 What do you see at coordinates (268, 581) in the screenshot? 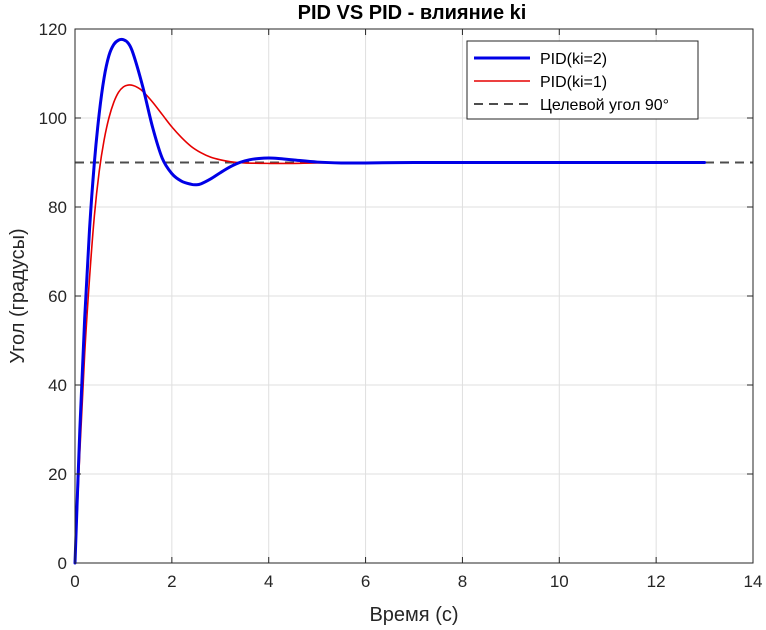
I see `x-tick-label: 4` at bounding box center [268, 581].